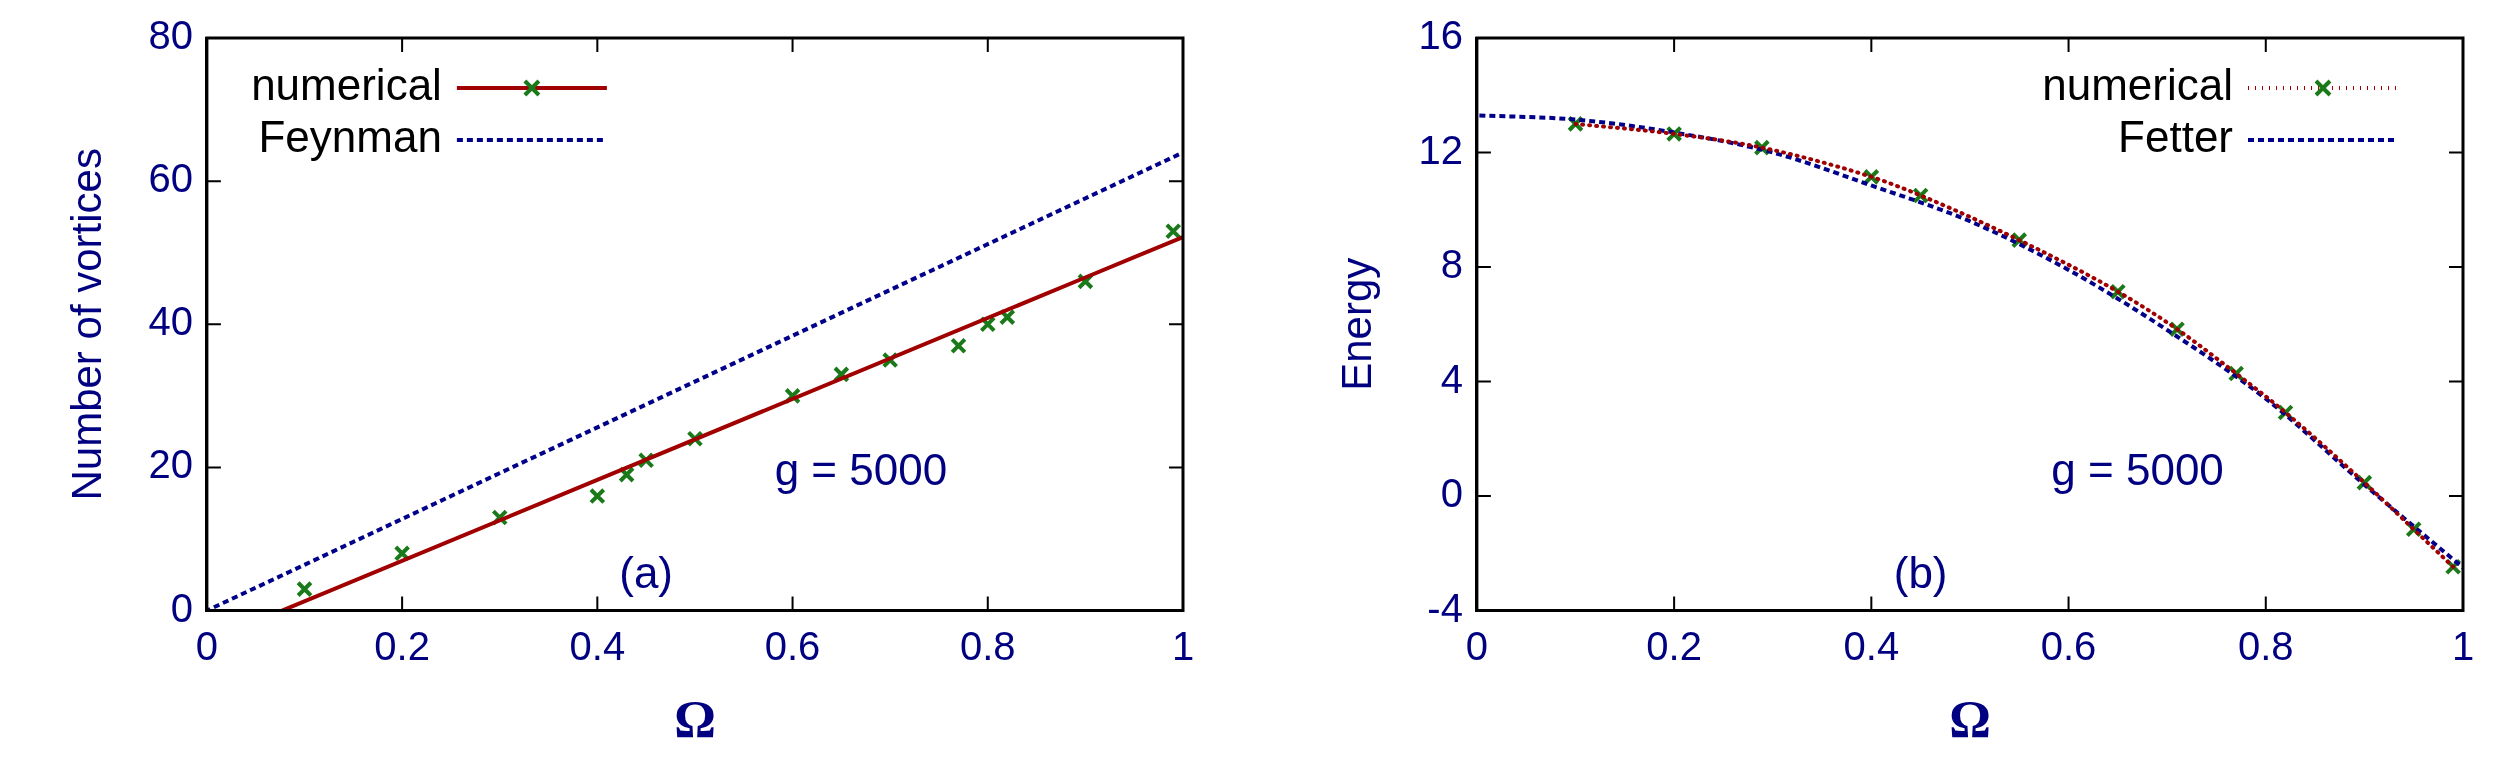 This screenshot has height=769, width=2511. I want to click on y-tick-label: 16, so click(1440, 35).